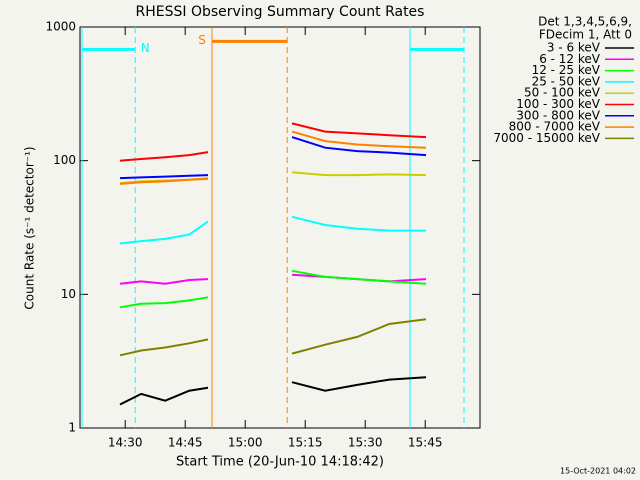 The image size is (640, 480). I want to click on legend-header: FDecim 1, Att 0, so click(585, 35).